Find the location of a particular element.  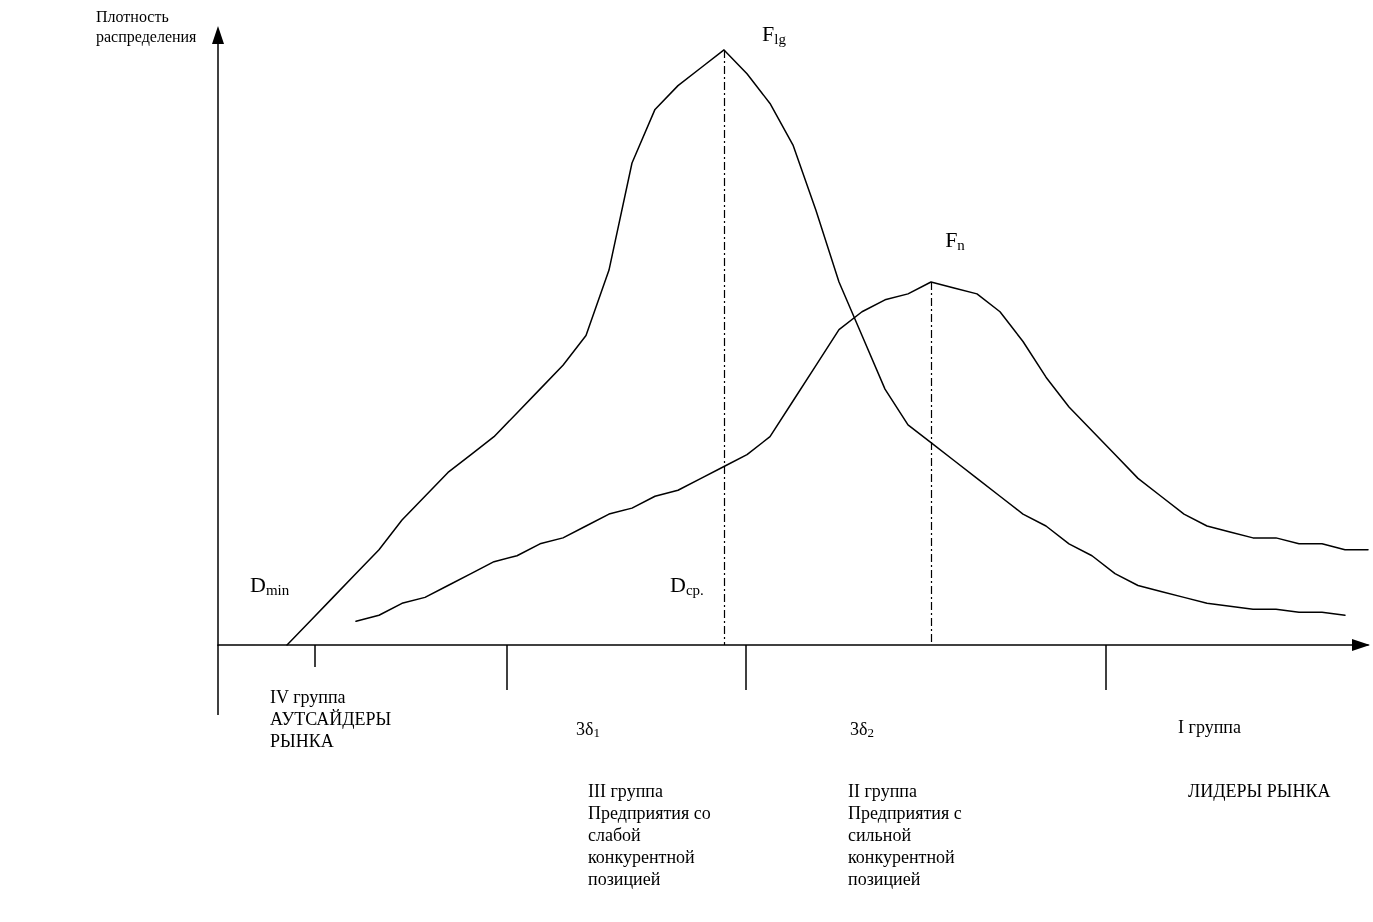

text: I группа is located at coordinates (1209, 727).